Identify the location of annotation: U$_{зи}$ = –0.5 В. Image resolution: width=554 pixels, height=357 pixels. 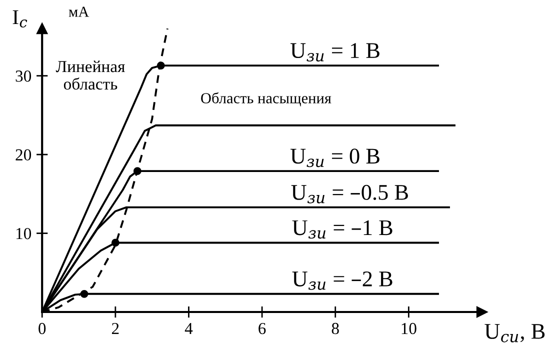
(349, 194).